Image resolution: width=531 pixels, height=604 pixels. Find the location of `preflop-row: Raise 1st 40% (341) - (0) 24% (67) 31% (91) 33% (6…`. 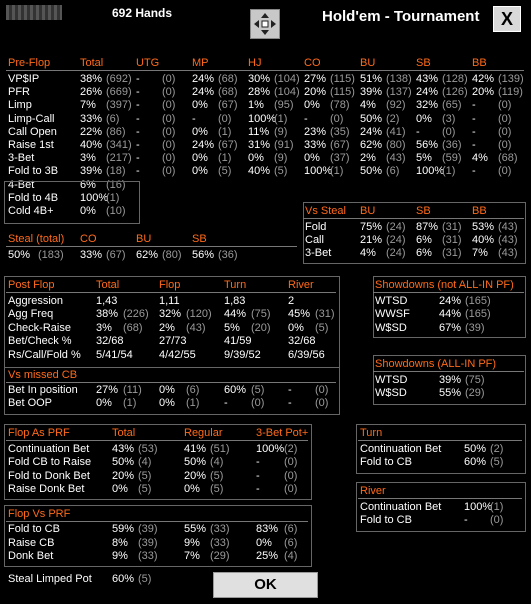

preflop-row: Raise 1st 40% (341) - (0) 24% (67) 31% (91) 33% (6… is located at coordinates (265, 145).